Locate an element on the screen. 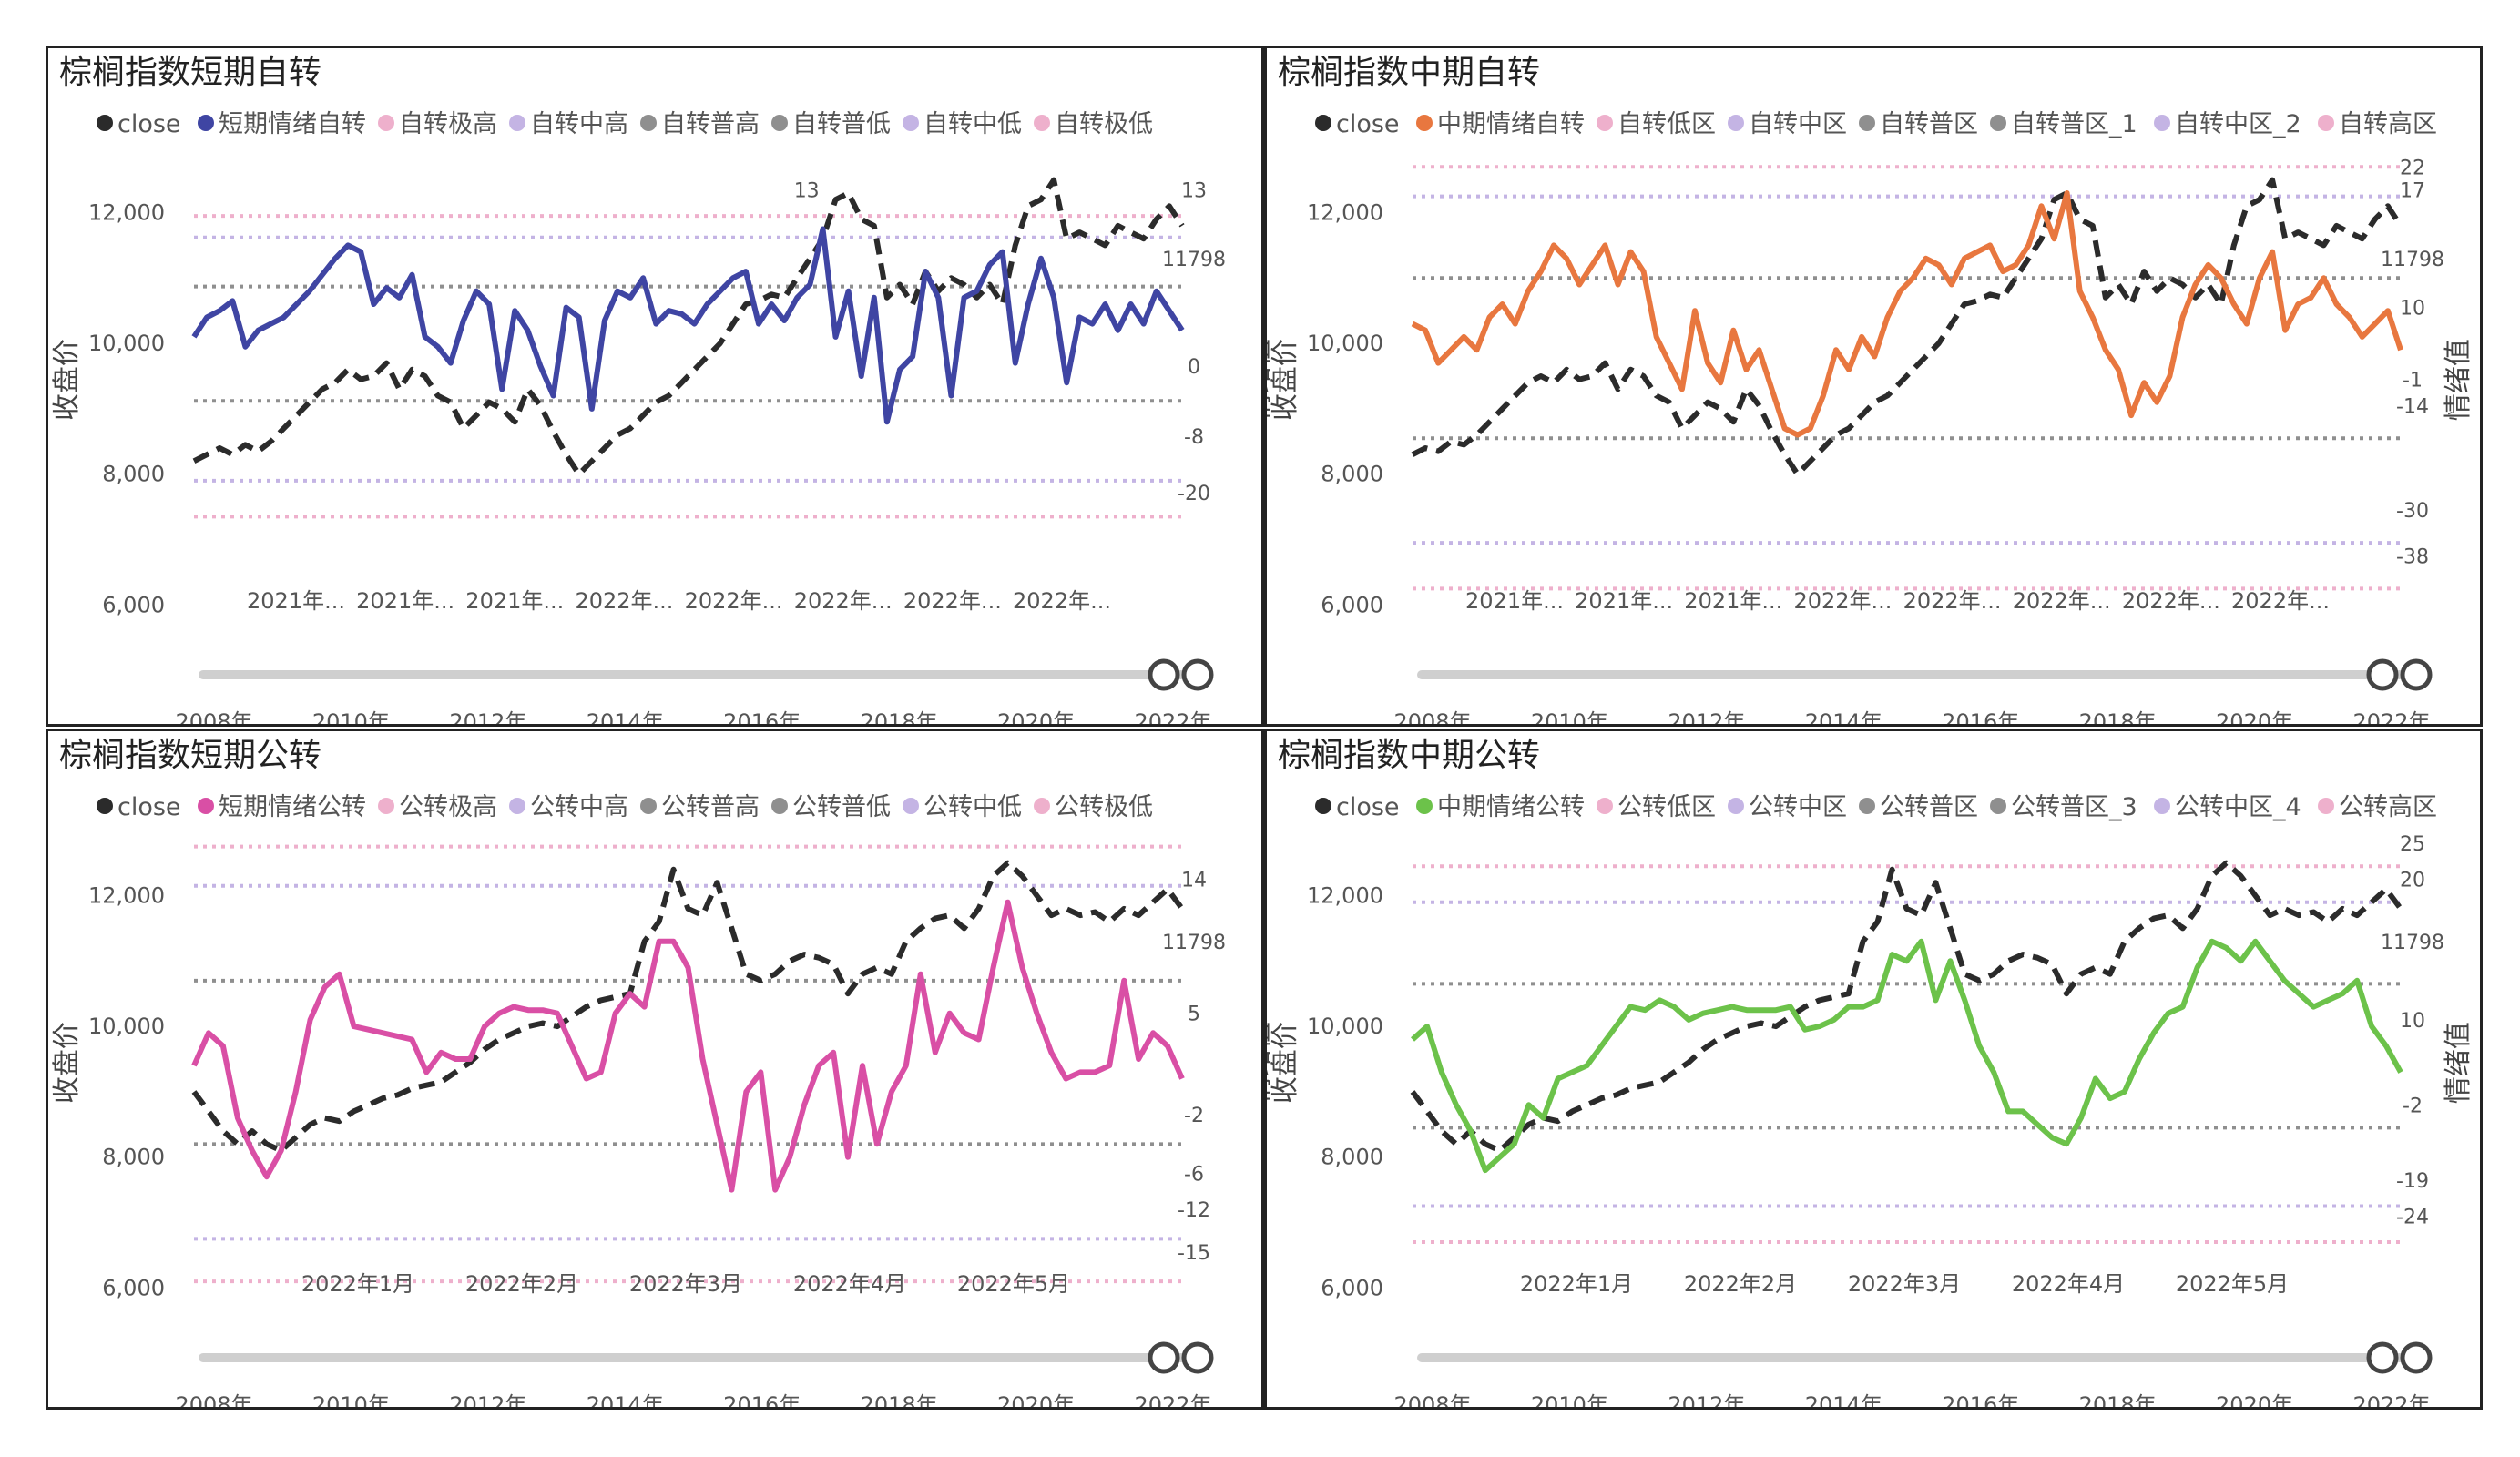 The height and width of the screenshot is (1457, 2520). legend-item: 自转普低 is located at coordinates (831, 124).